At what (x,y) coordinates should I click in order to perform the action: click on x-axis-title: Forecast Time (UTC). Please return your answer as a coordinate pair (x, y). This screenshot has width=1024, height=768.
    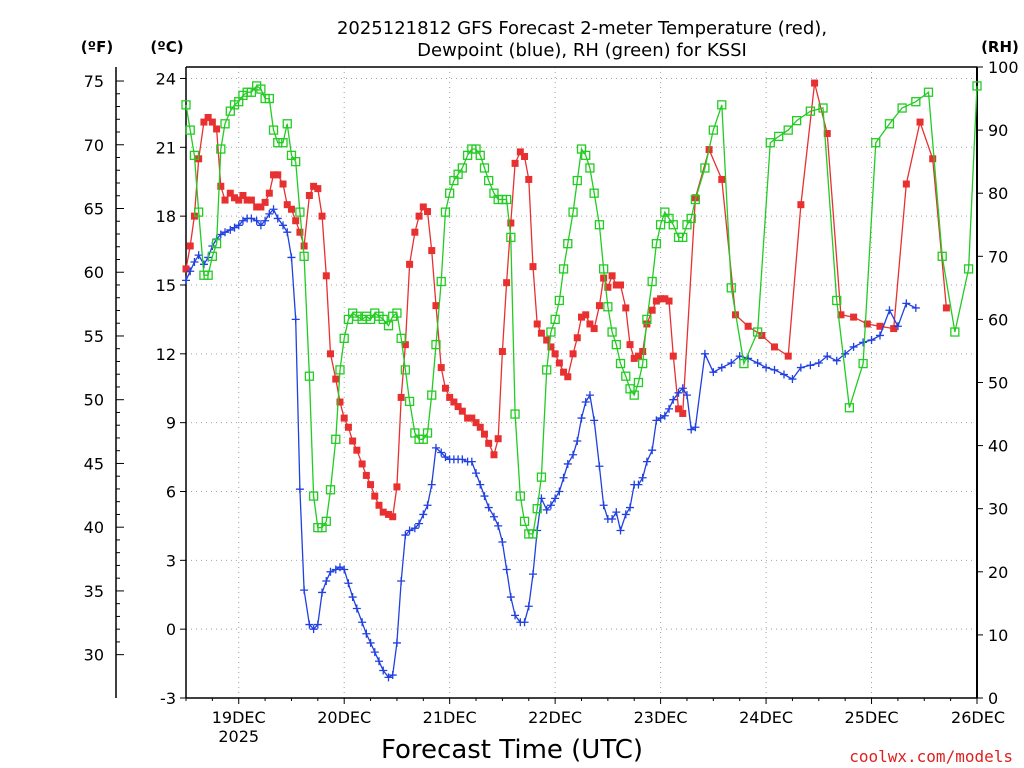
    Looking at the image, I should click on (512, 750).